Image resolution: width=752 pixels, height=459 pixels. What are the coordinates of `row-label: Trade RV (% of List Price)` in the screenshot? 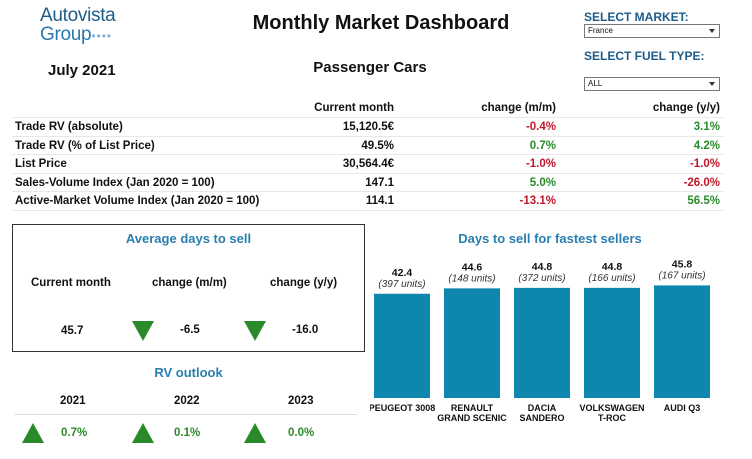 It's located at (85, 145).